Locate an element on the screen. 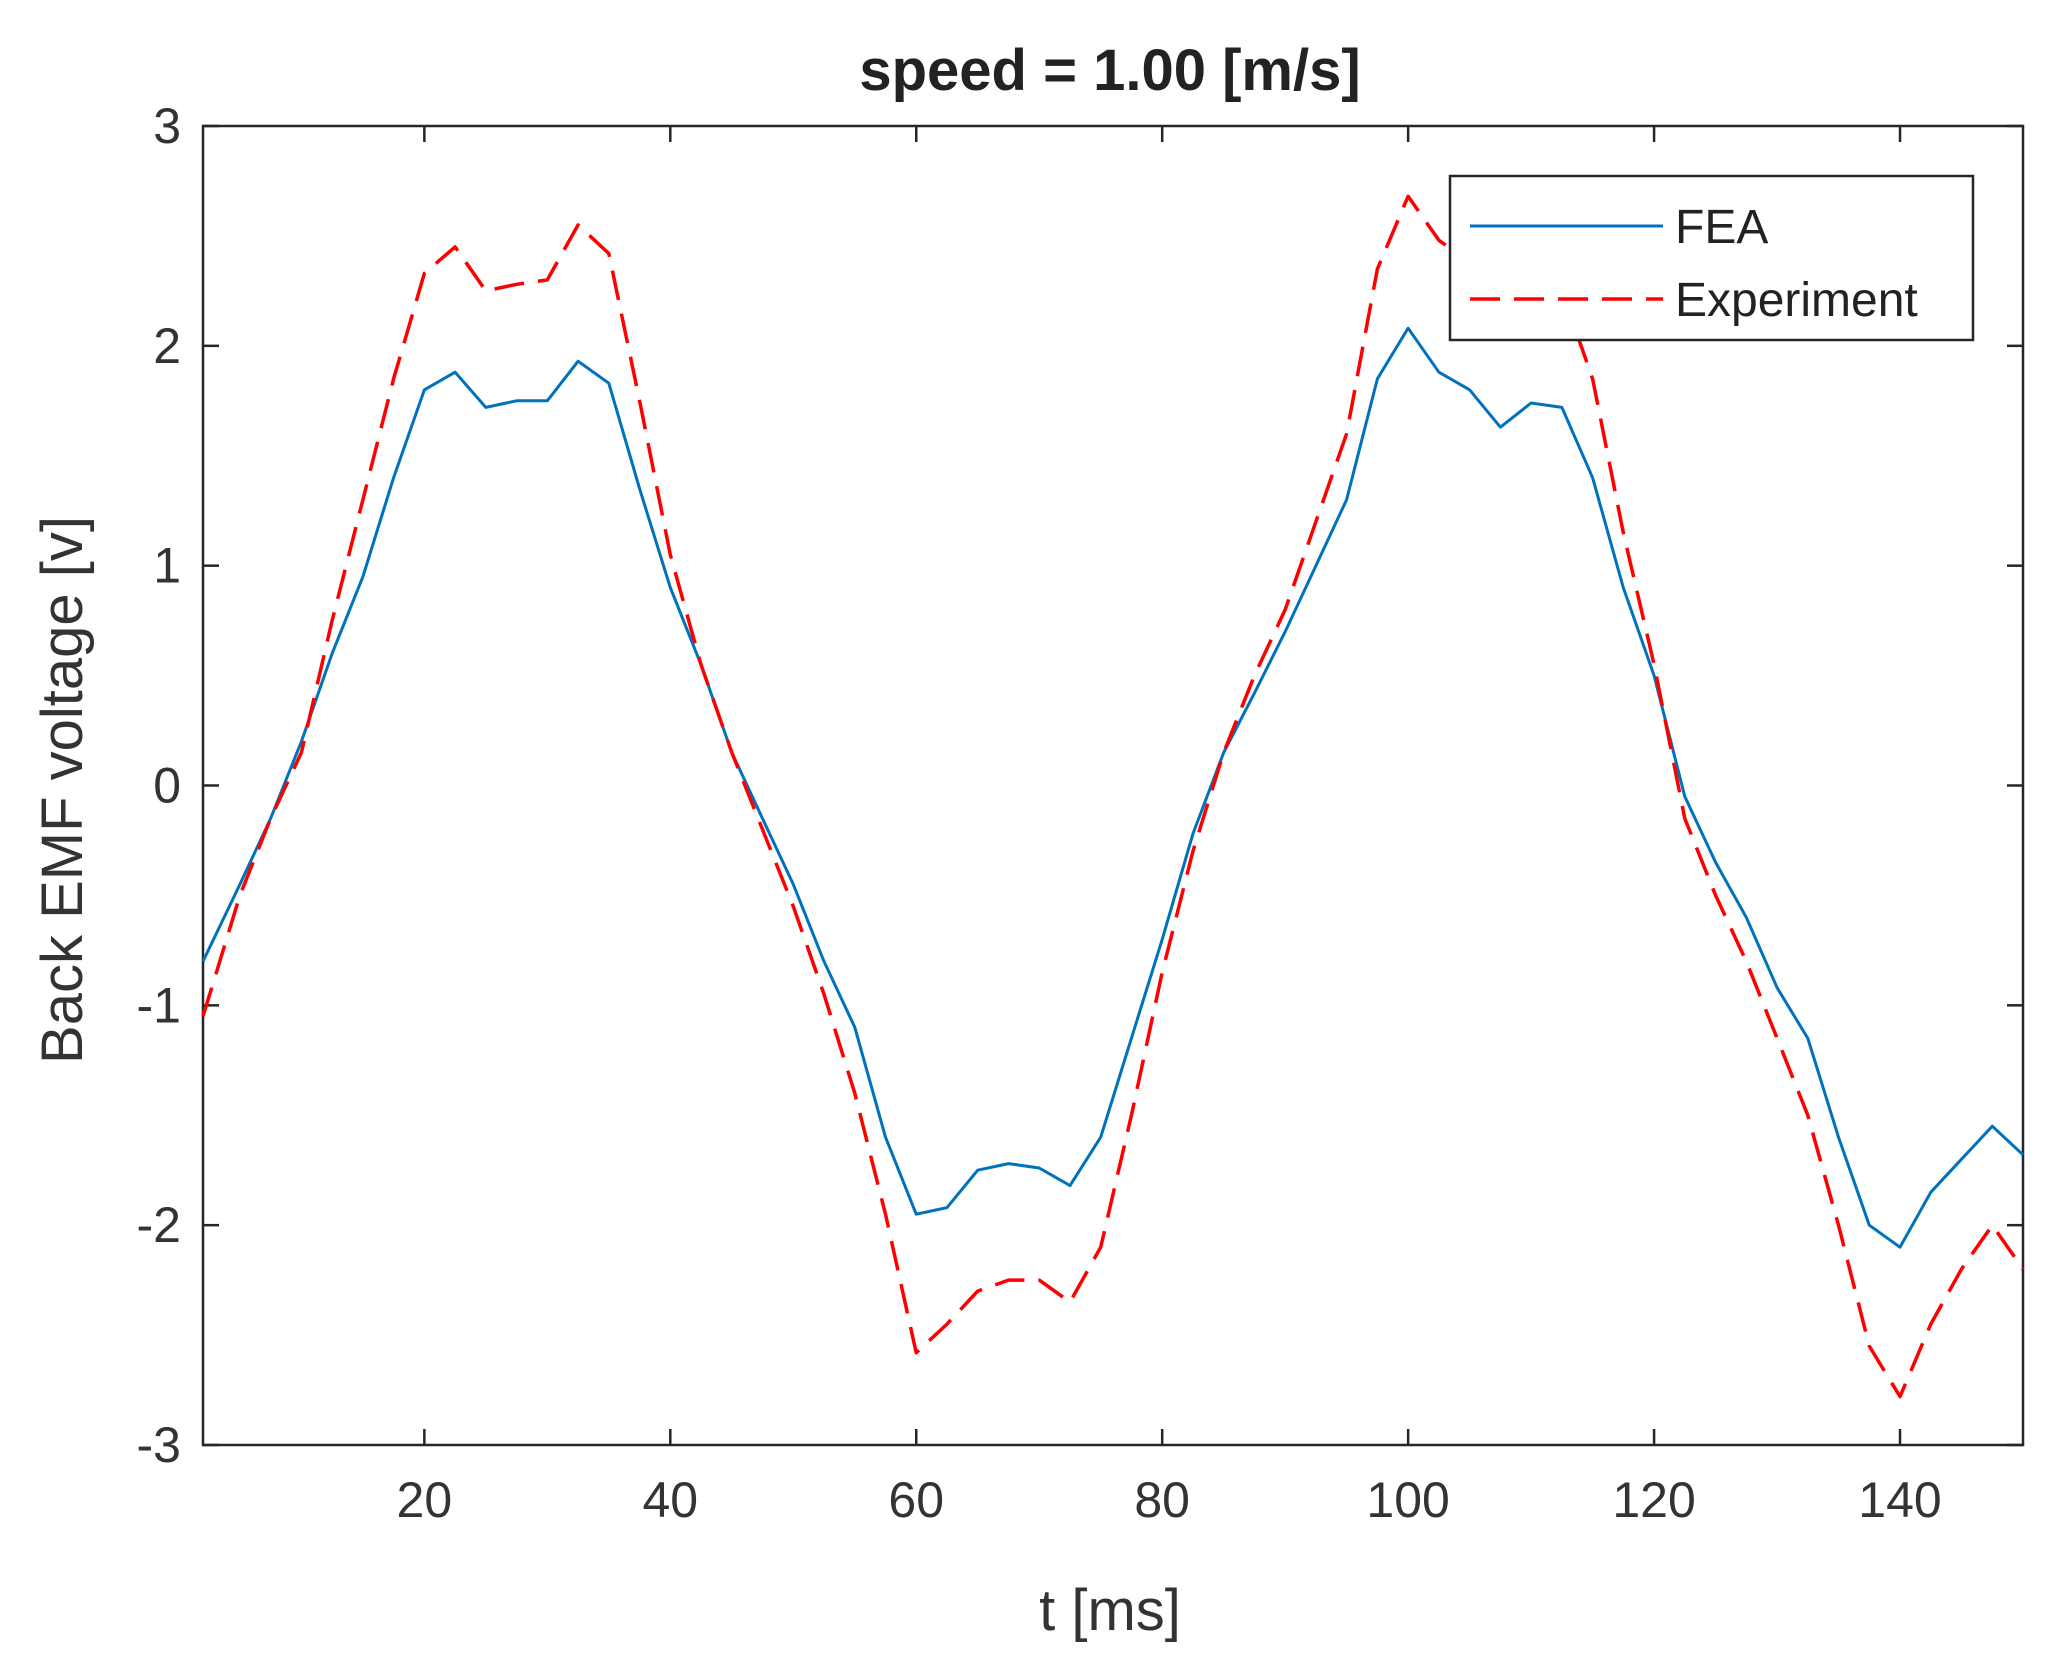  y-tick-label: 1 is located at coordinates (167, 566).